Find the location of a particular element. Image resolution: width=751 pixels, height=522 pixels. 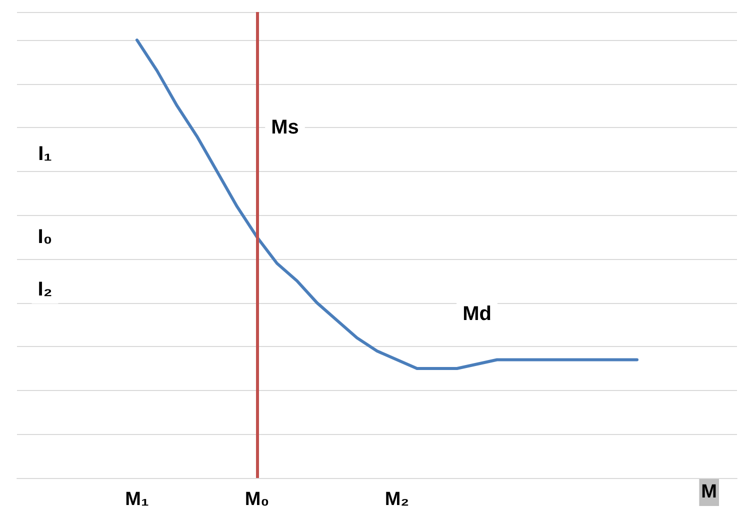

x-tick-label: M₁ is located at coordinates (137, 499).